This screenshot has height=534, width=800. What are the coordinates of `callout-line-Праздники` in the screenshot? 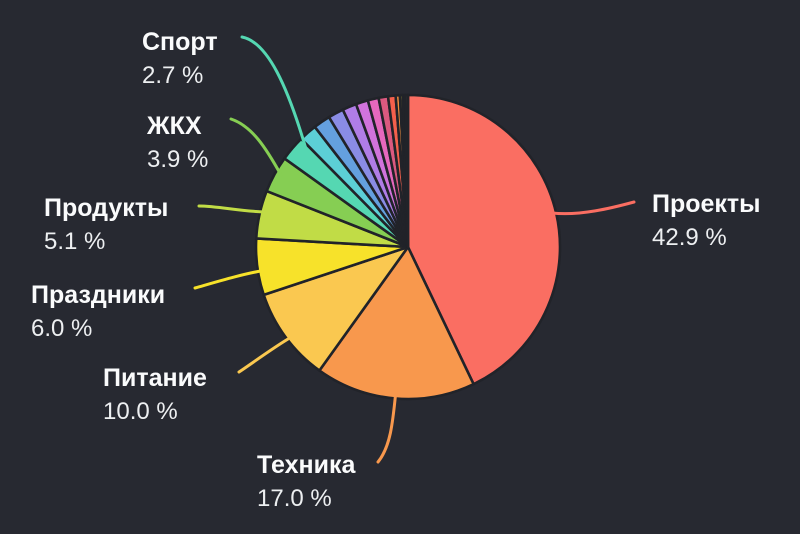 It's located at (230, 279).